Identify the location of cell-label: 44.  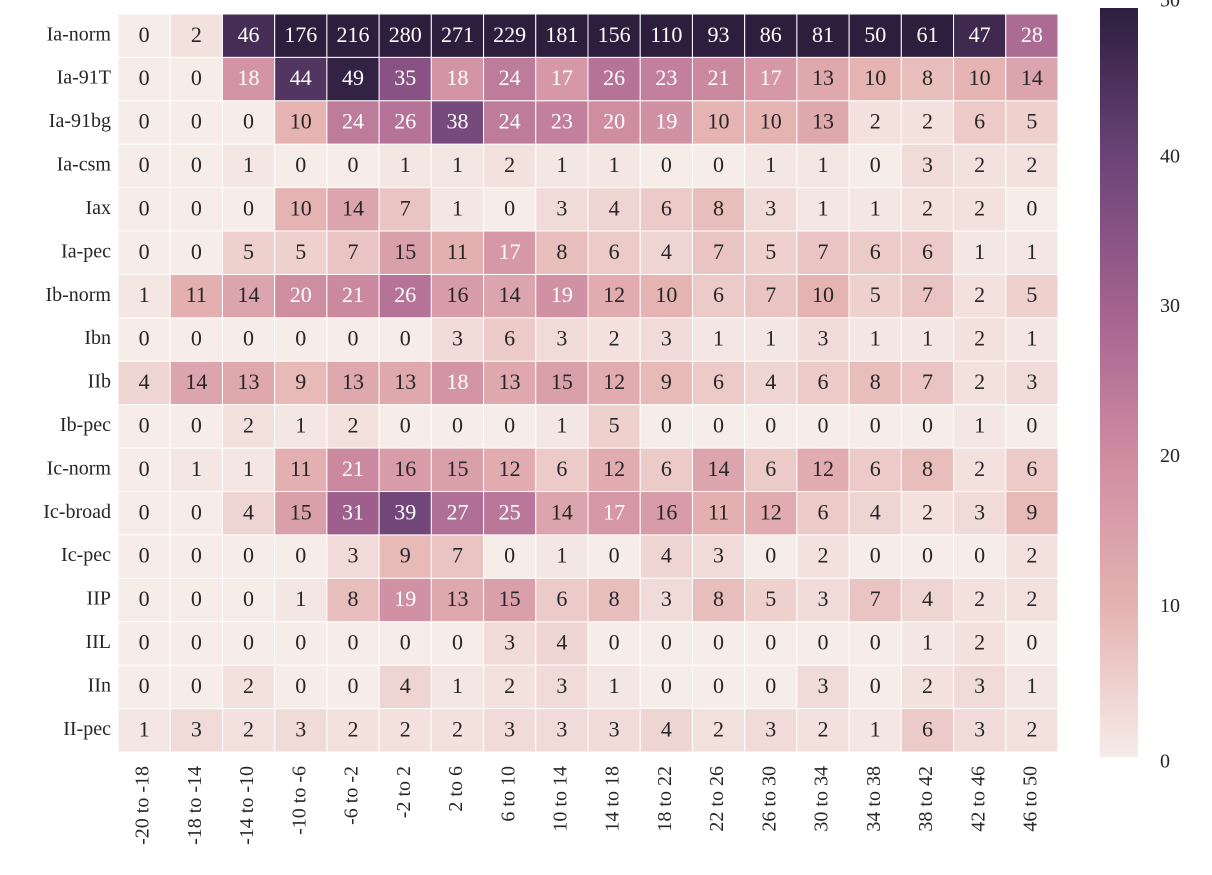
(301, 77).